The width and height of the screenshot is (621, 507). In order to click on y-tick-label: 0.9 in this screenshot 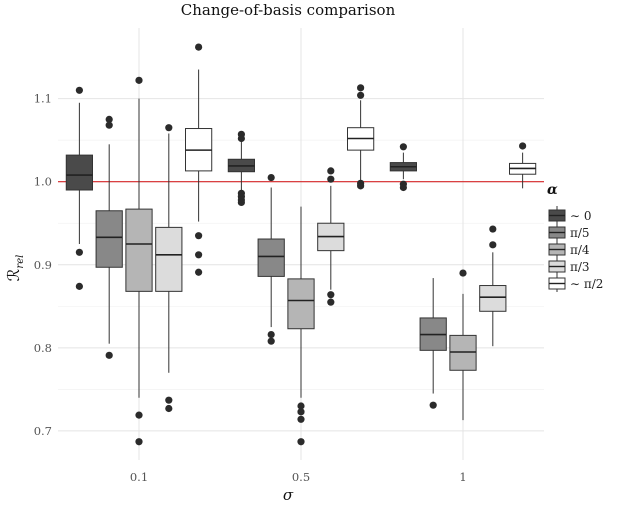, I will do `click(43, 265)`.